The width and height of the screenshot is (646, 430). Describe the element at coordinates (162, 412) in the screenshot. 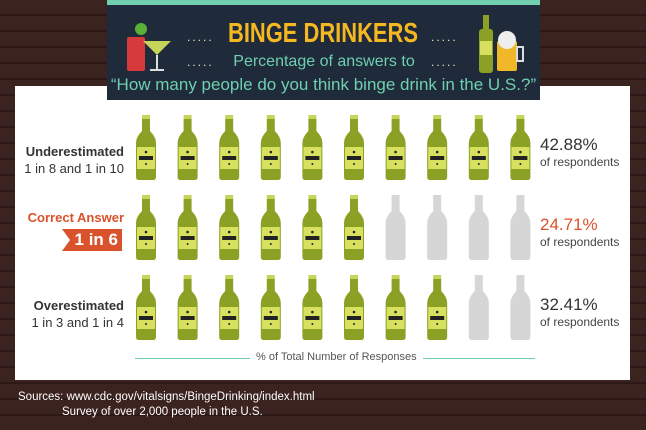

I see `source-note: Survey of over 2,000 people in the U.S.` at that location.